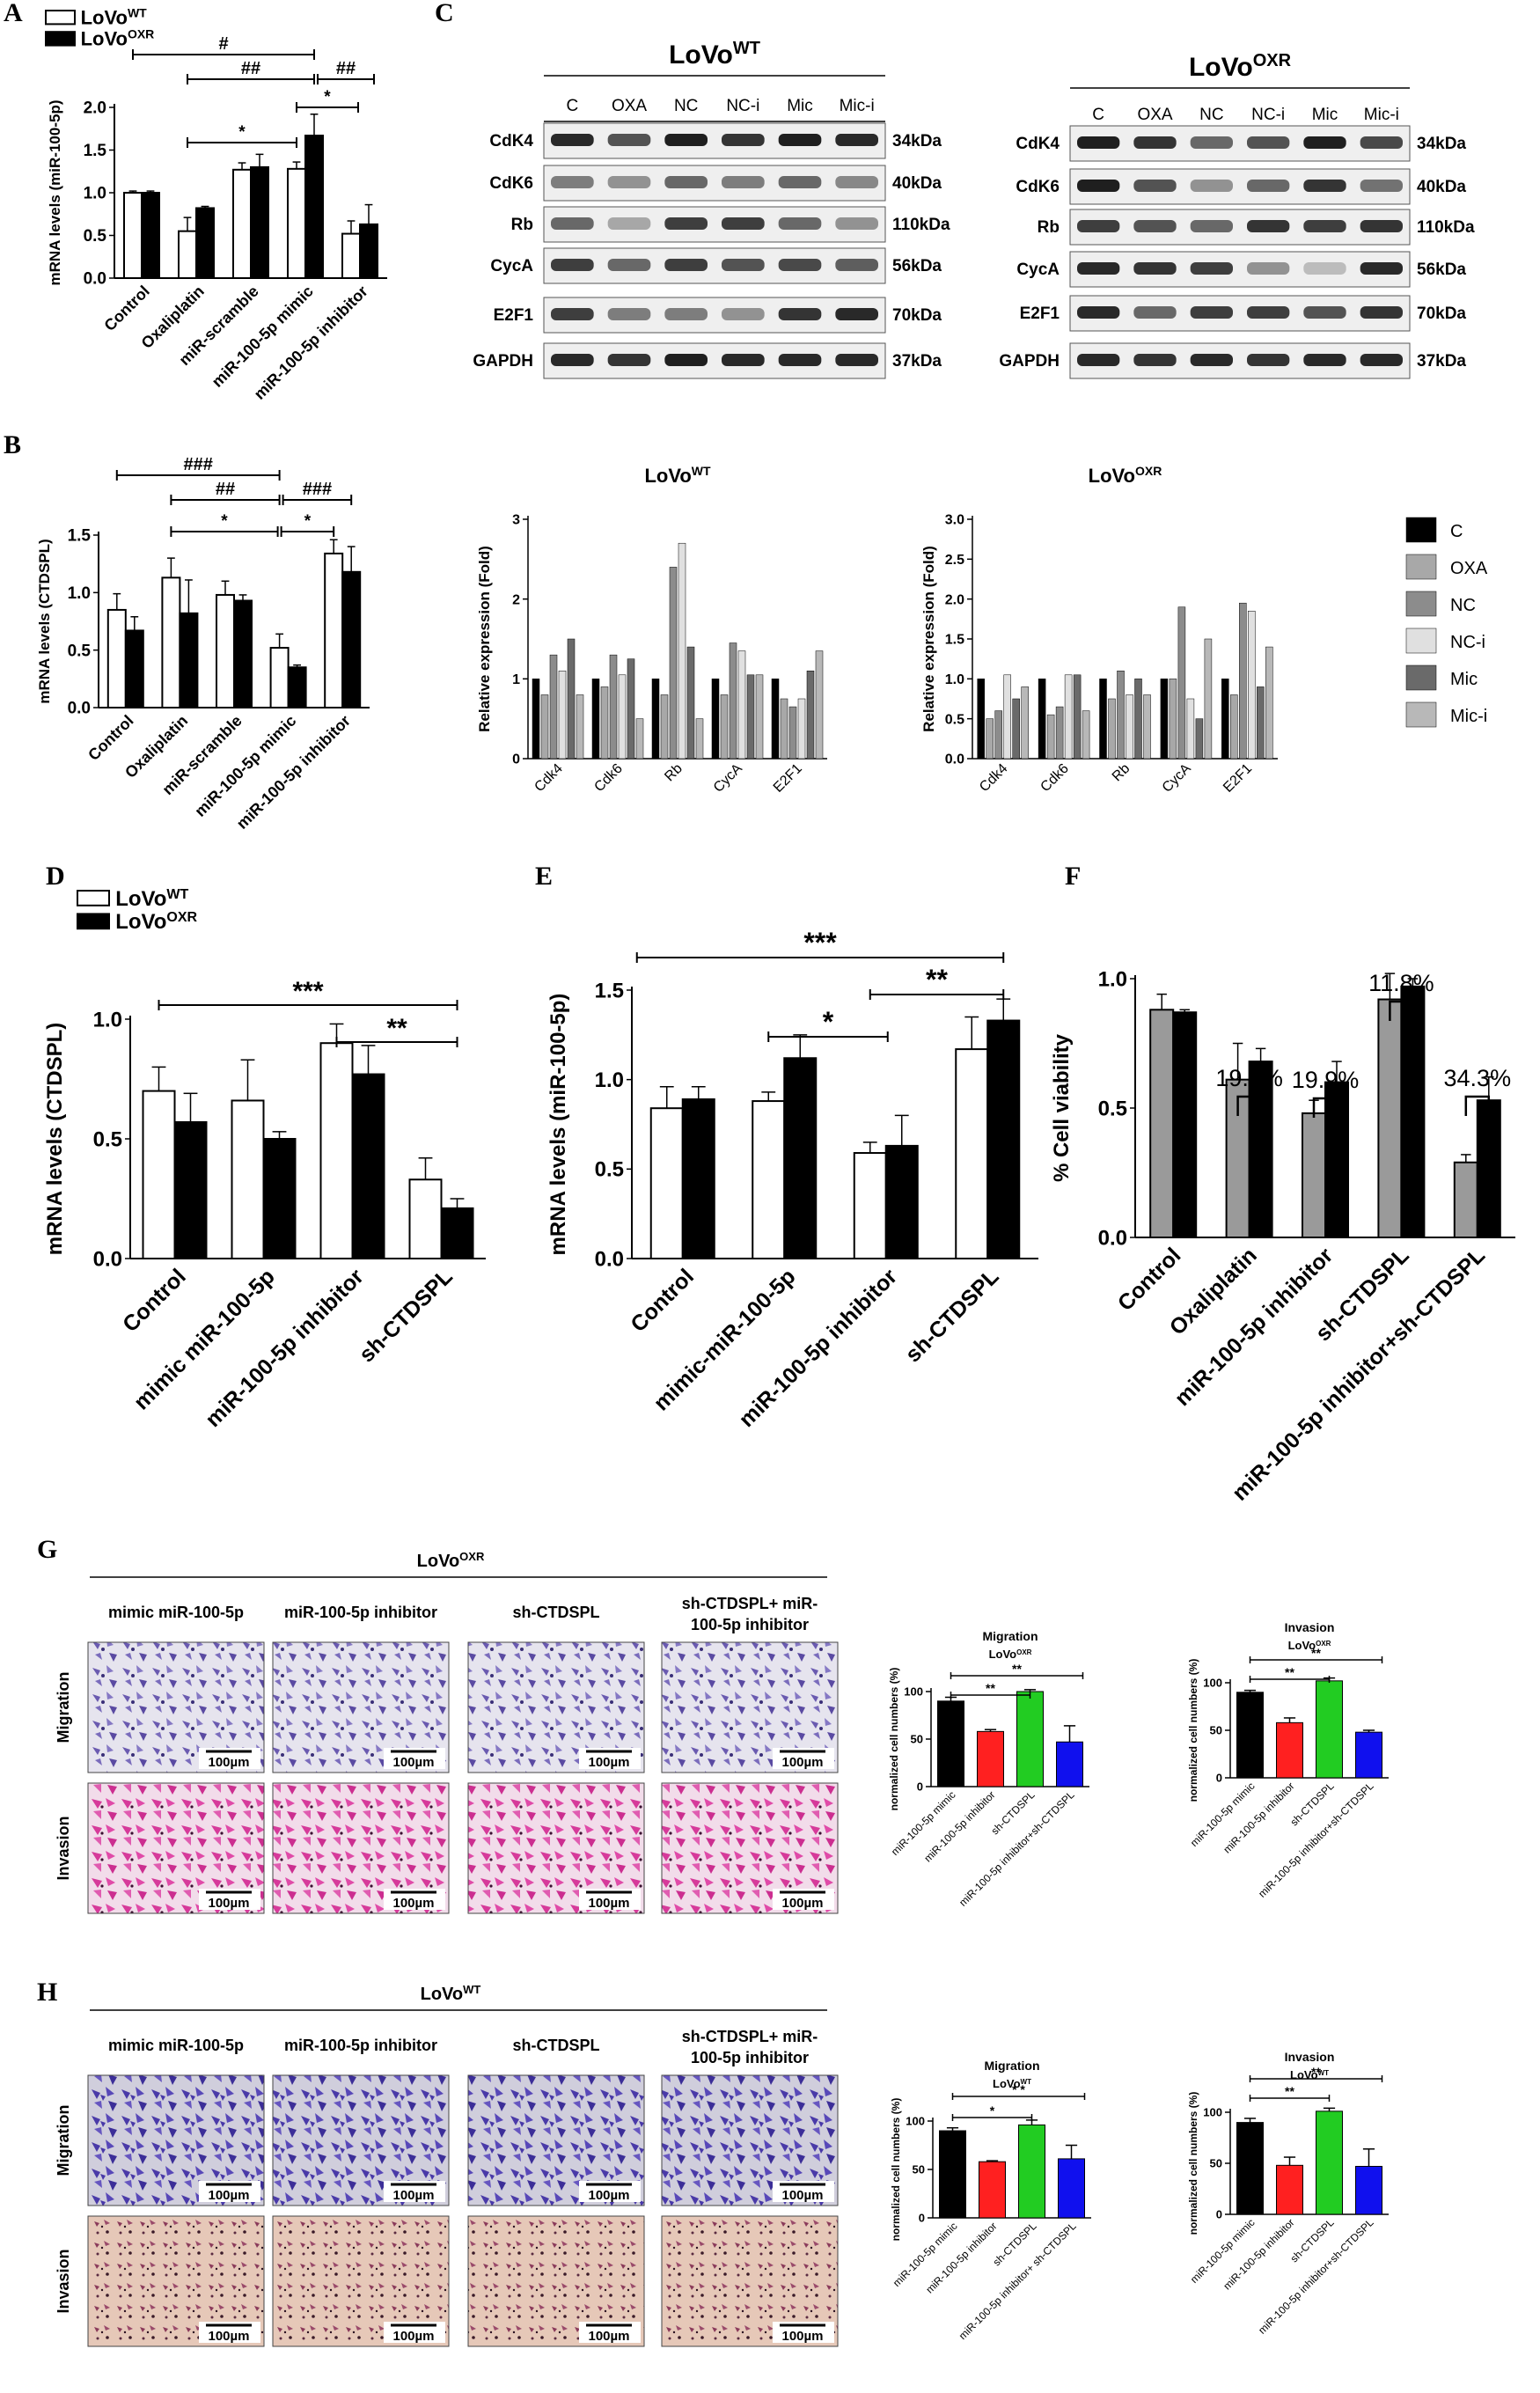  Describe the element at coordinates (994, 778) in the screenshot. I see `x-tick-label: Cdk4` at that location.